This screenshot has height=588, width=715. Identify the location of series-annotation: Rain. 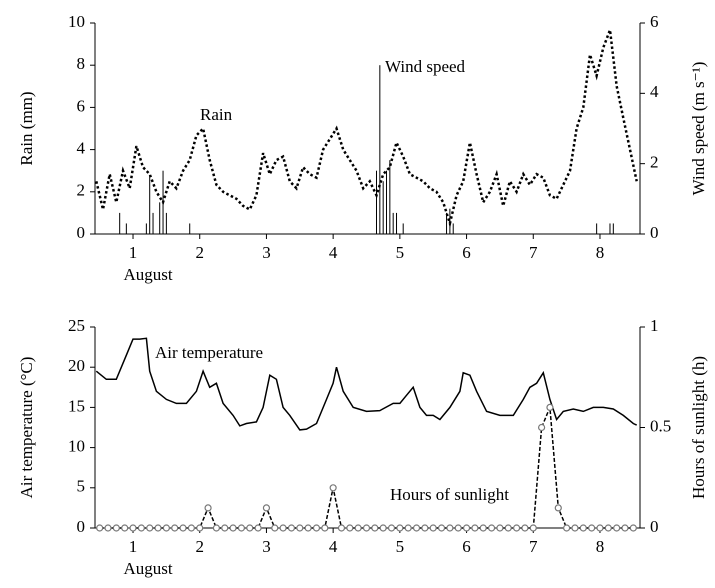
(216, 114).